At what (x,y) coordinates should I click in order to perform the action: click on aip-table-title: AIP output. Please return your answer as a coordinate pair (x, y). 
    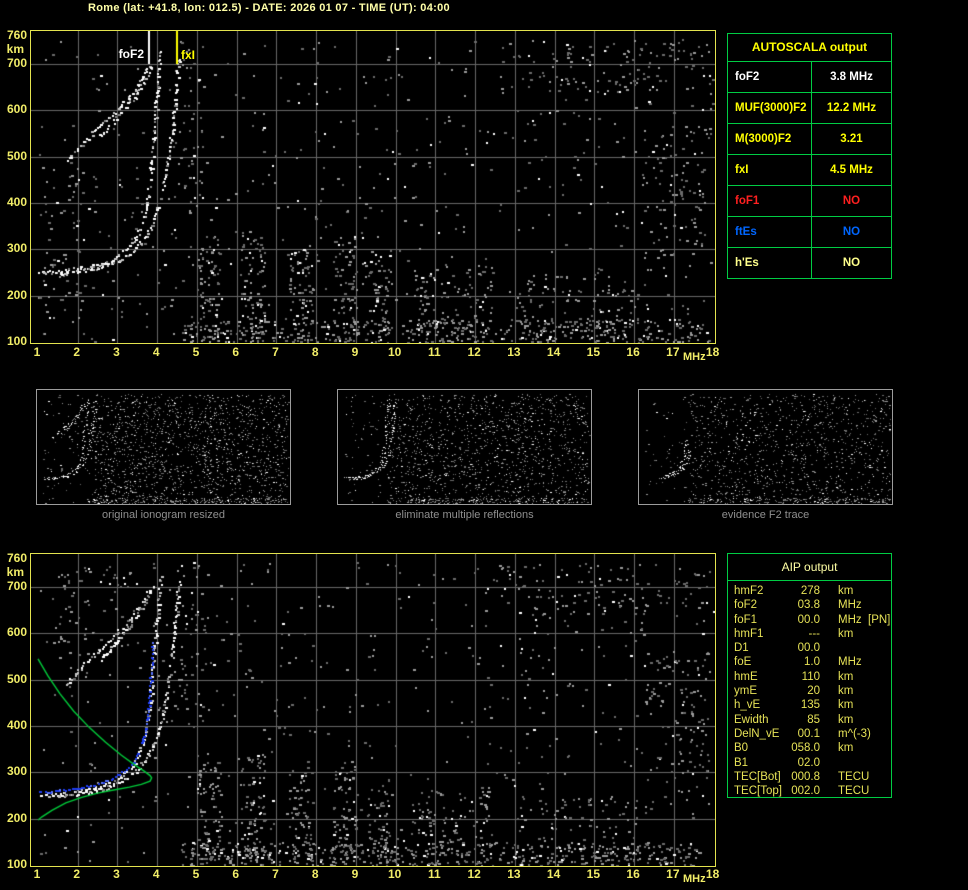
    Looking at the image, I should click on (809, 567).